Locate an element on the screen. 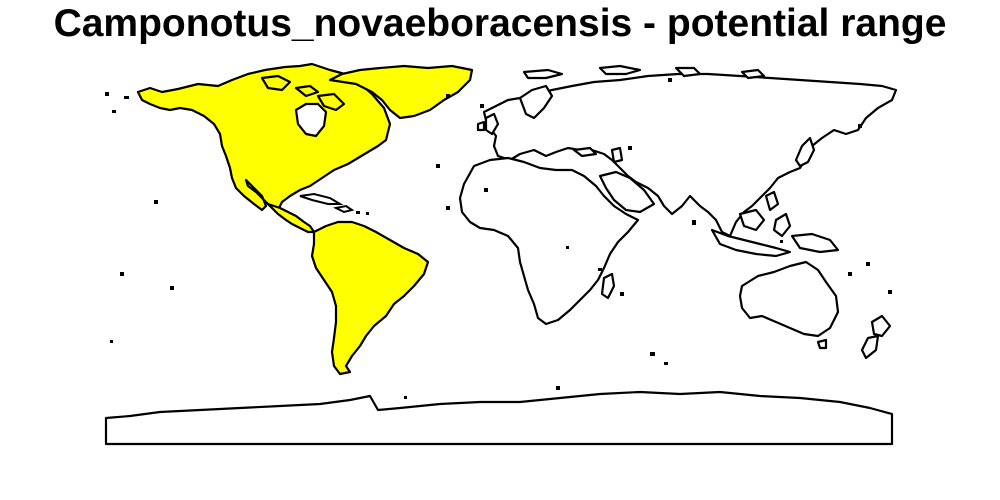 The width and height of the screenshot is (1000, 500). hudson-bay is located at coordinates (311, 120).